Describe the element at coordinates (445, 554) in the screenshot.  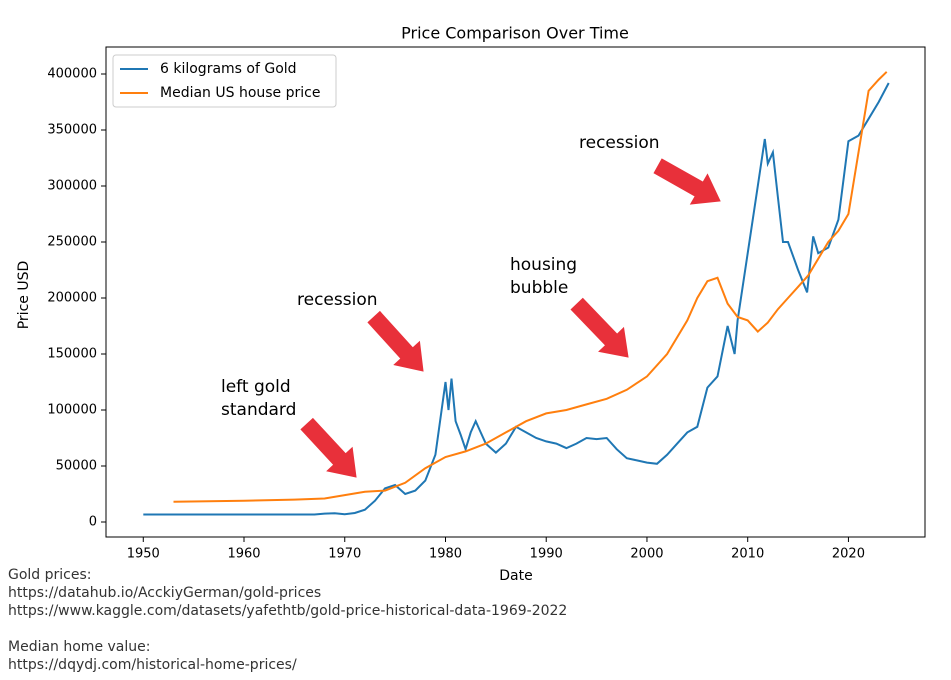
I see `x-tick-label: 1980` at that location.